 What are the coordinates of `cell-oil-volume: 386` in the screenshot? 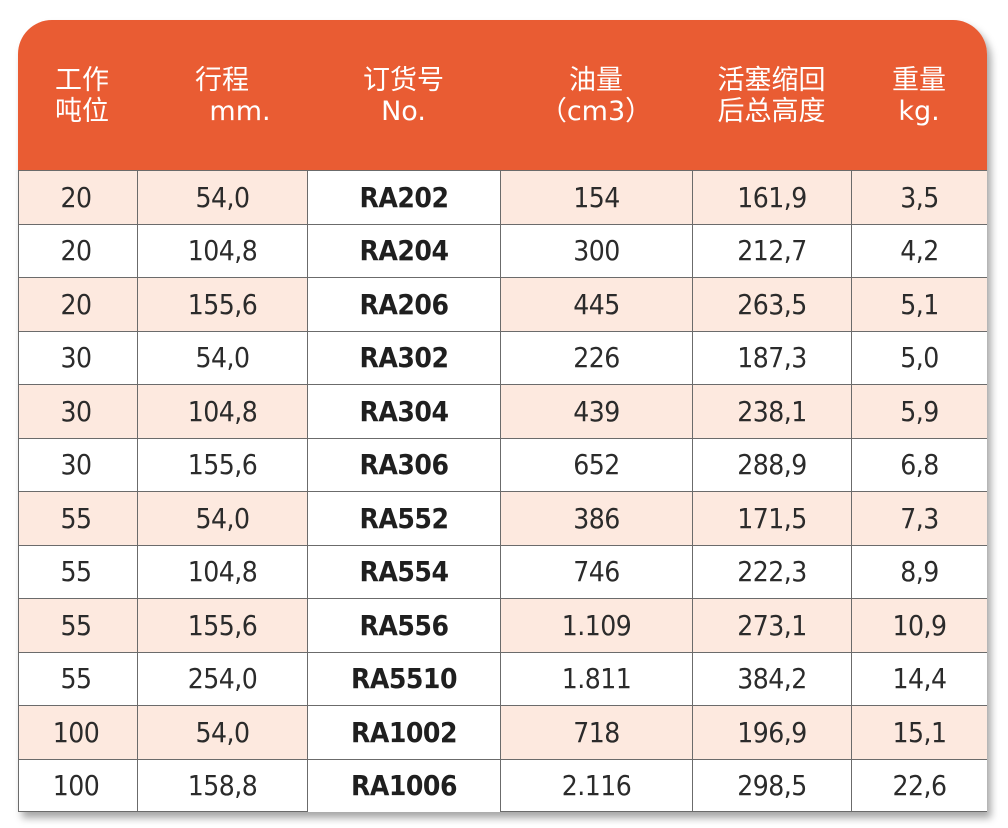 It's located at (597, 518).